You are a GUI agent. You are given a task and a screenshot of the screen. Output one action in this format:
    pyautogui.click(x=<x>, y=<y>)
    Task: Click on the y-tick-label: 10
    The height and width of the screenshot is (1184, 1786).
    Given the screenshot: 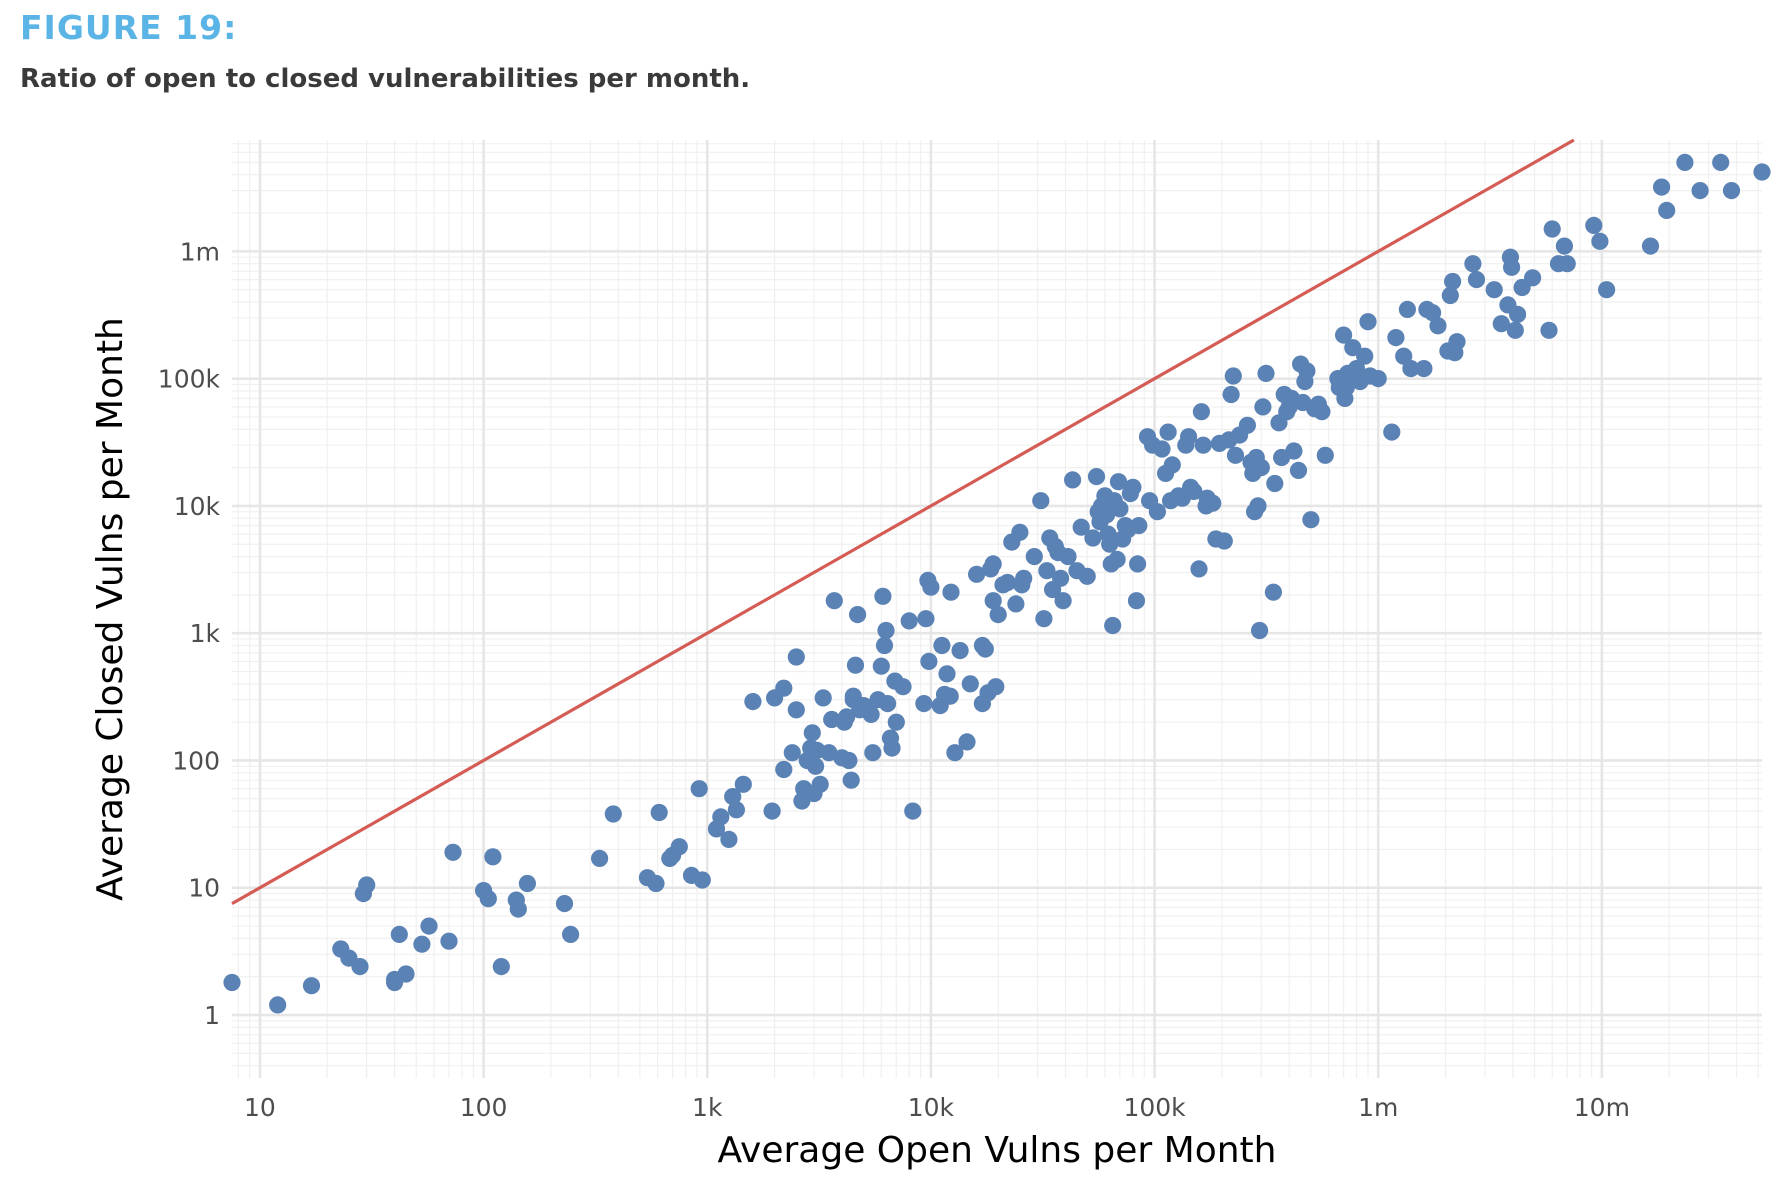 What is the action you would take?
    pyautogui.click(x=204, y=888)
    